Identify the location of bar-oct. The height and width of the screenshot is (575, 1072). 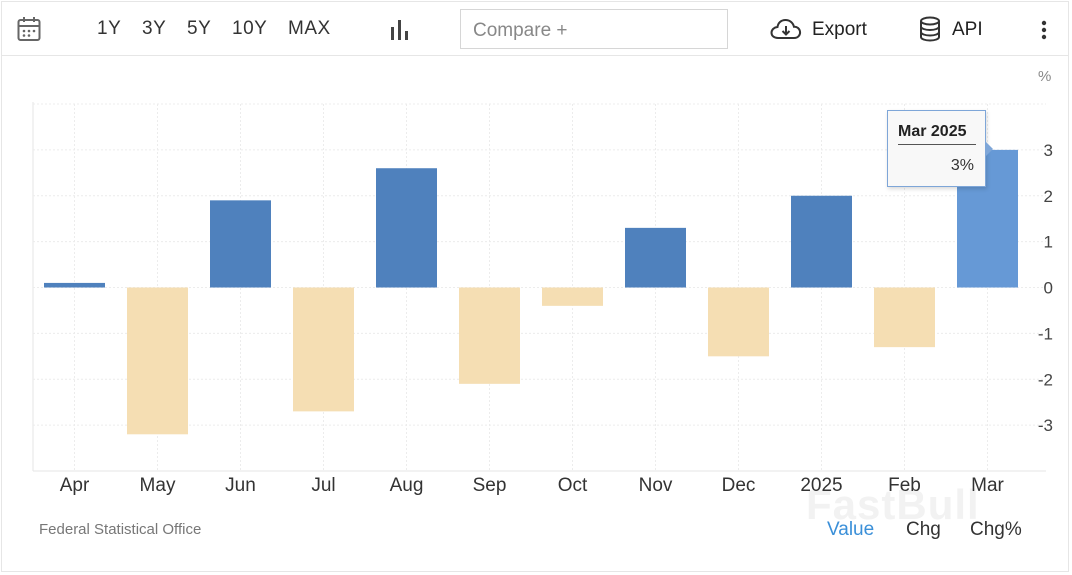
(572, 296).